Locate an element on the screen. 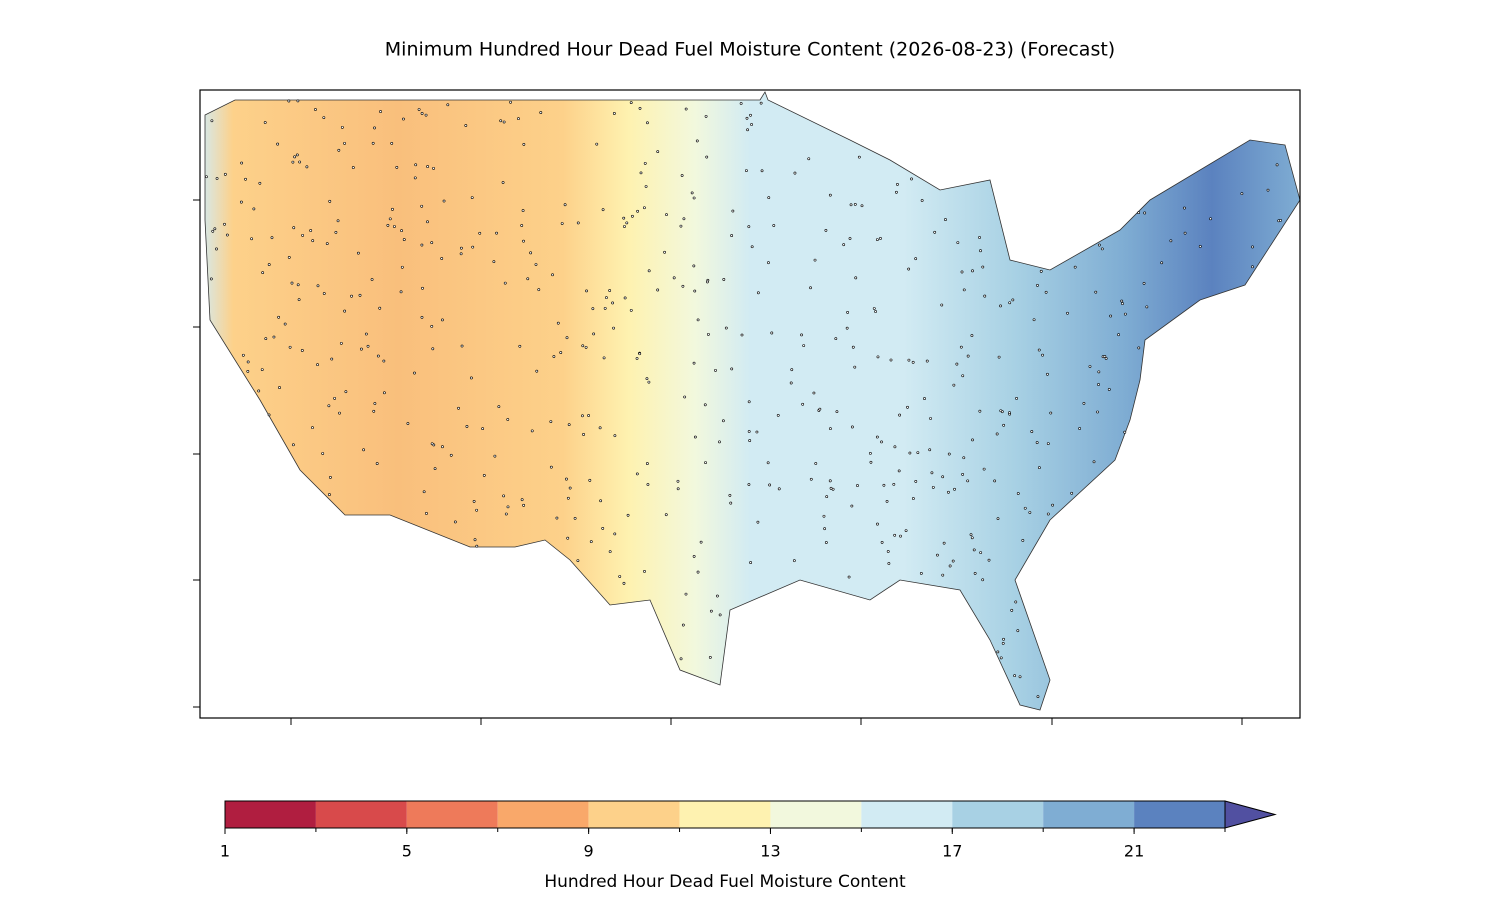 Image resolution: width=1500 pixels, height=904 pixels. colorbar-tick-label: 13 is located at coordinates (770, 851).